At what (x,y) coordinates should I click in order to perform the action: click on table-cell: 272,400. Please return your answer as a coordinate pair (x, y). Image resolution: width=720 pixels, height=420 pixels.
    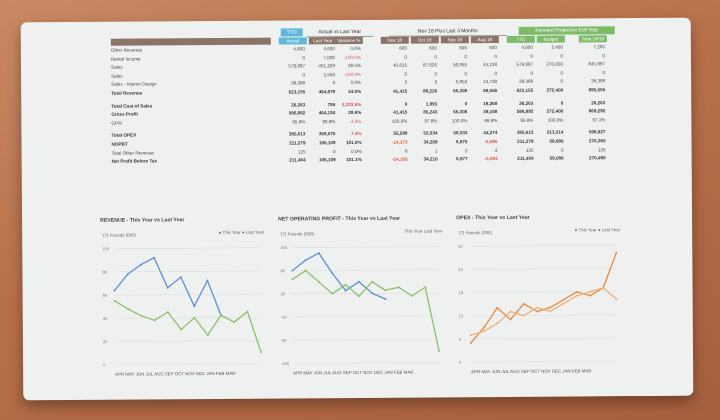
    Looking at the image, I should click on (555, 111).